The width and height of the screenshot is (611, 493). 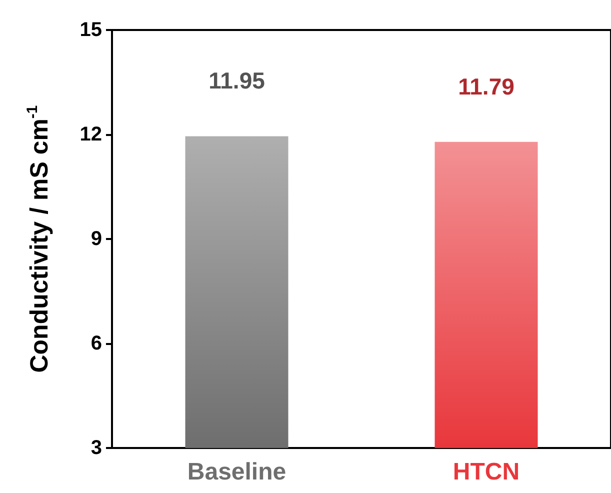 What do you see at coordinates (91, 30) in the screenshot?
I see `y-tick-label: 15` at bounding box center [91, 30].